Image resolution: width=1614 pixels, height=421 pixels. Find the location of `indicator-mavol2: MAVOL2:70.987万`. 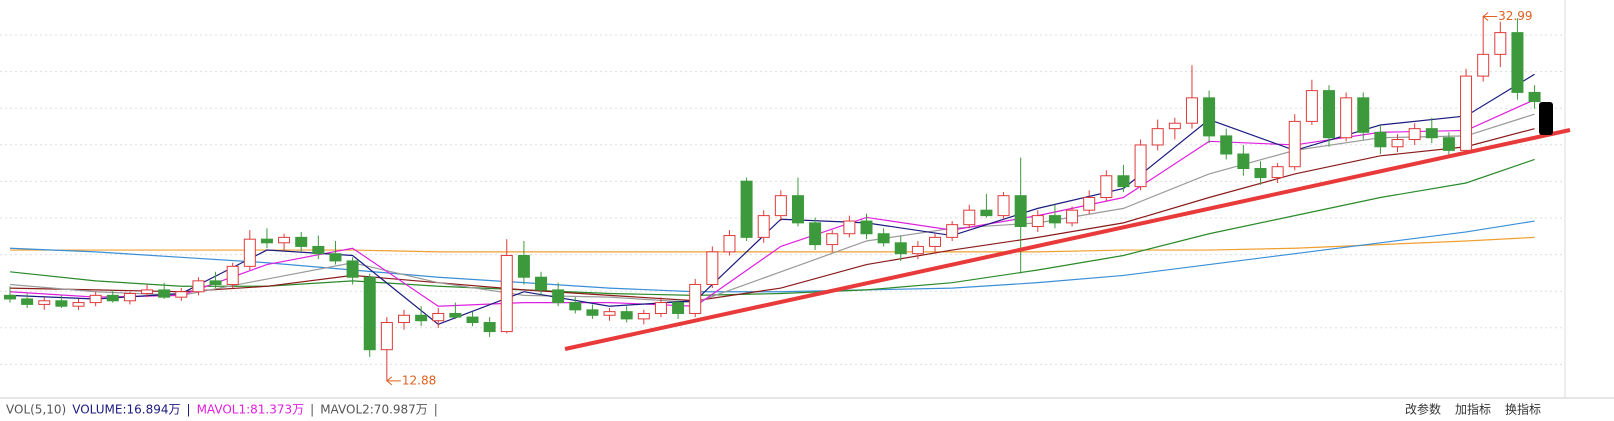

indicator-mavol2: MAVOL2:70.987万 is located at coordinates (374, 410).